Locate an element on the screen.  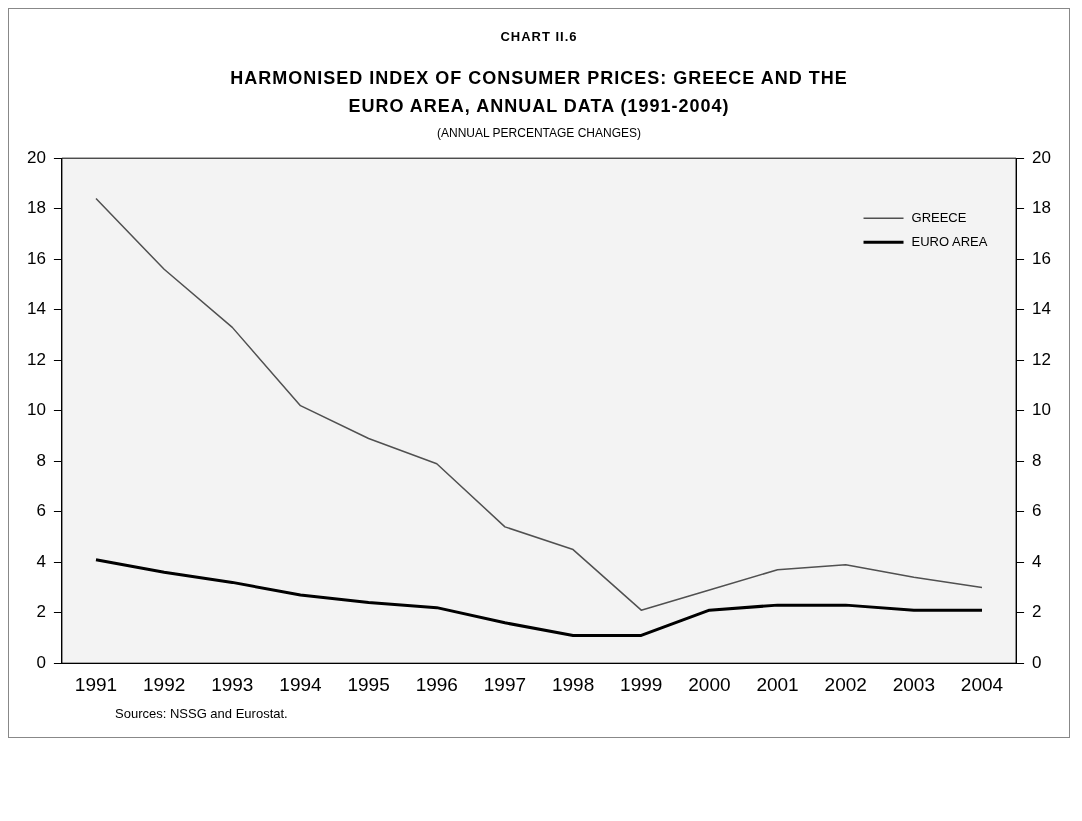
y-tick-label: 20 is located at coordinates (36, 157).